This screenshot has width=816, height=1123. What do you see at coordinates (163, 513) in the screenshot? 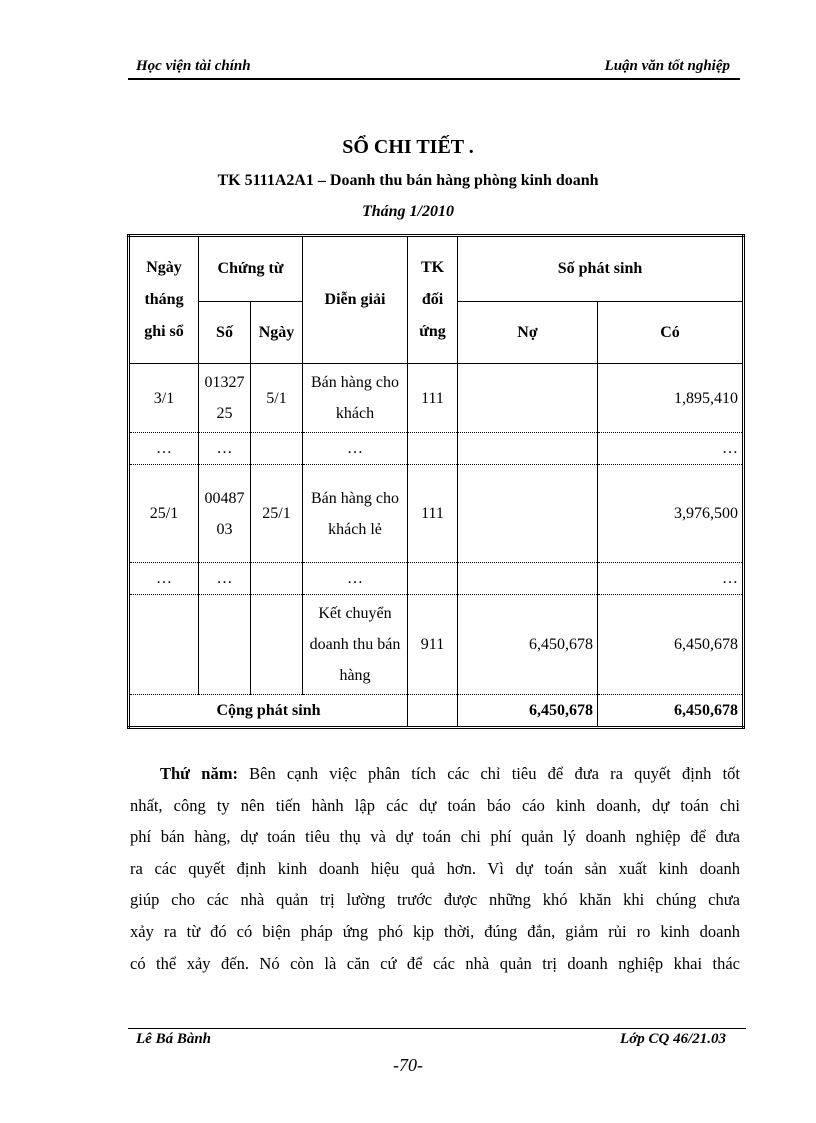
I see `row-date: 25/1` at bounding box center [163, 513].